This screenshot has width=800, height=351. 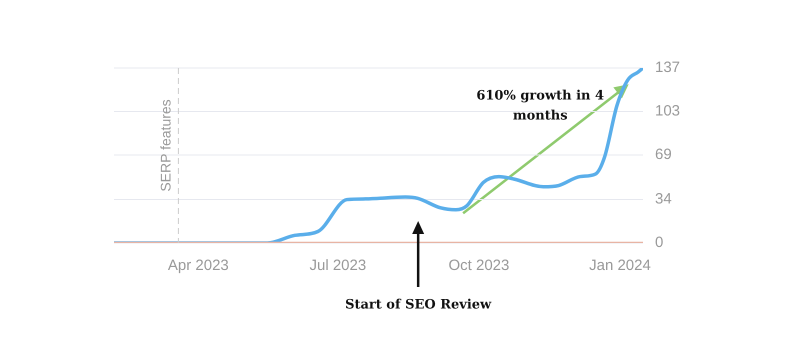 What do you see at coordinates (540, 106) in the screenshot?
I see `annotation: 610% growth in 4 months` at bounding box center [540, 106].